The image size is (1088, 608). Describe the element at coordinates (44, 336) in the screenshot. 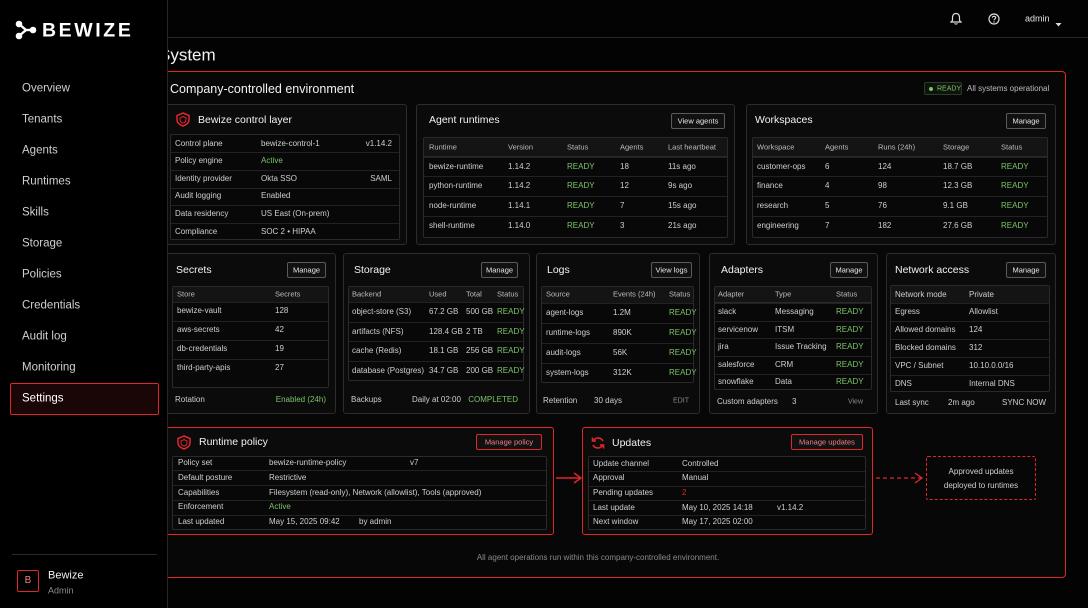

I see `nav-item: Audit log` at that location.